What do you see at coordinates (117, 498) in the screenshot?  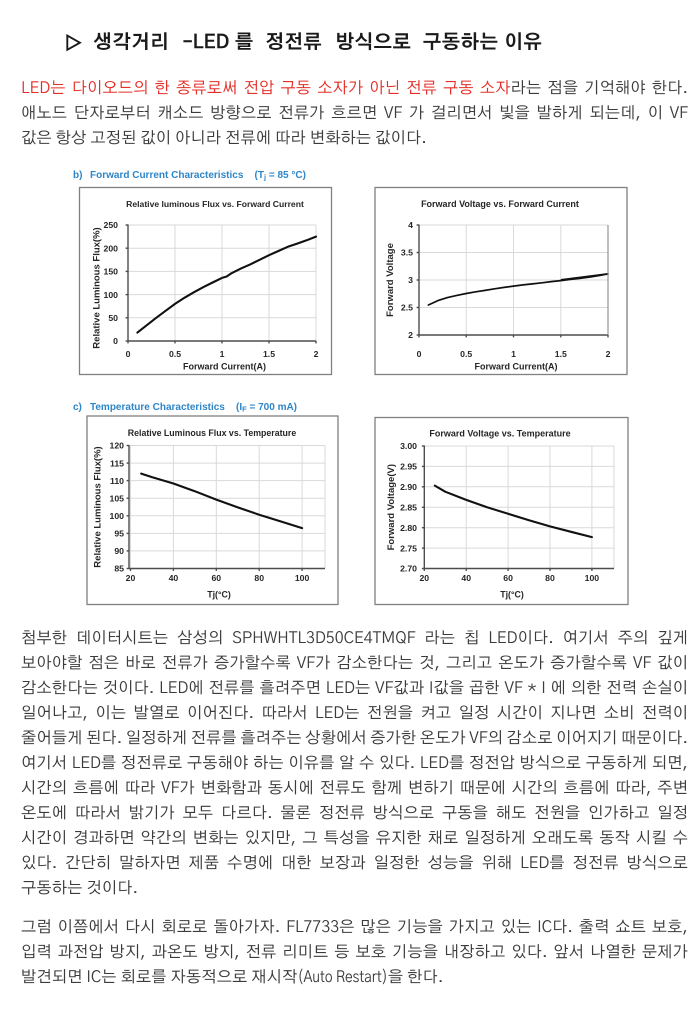 I see `svg-text: 105` at bounding box center [117, 498].